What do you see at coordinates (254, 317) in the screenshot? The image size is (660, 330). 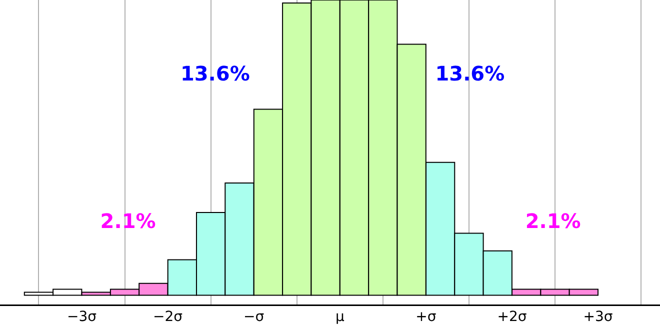 I see `x-tick-label: −σ` at bounding box center [254, 317].